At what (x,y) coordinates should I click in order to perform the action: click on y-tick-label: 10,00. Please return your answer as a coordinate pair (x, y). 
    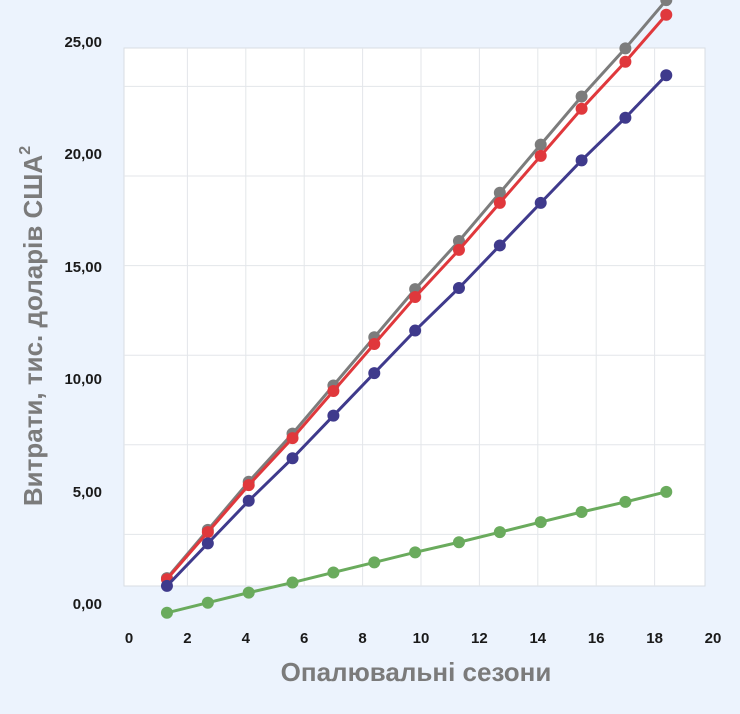
    Looking at the image, I should click on (83, 379).